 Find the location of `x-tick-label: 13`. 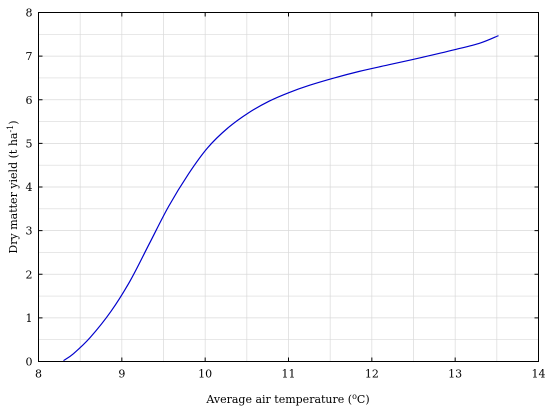

x-tick-label: 13 is located at coordinates (455, 374).